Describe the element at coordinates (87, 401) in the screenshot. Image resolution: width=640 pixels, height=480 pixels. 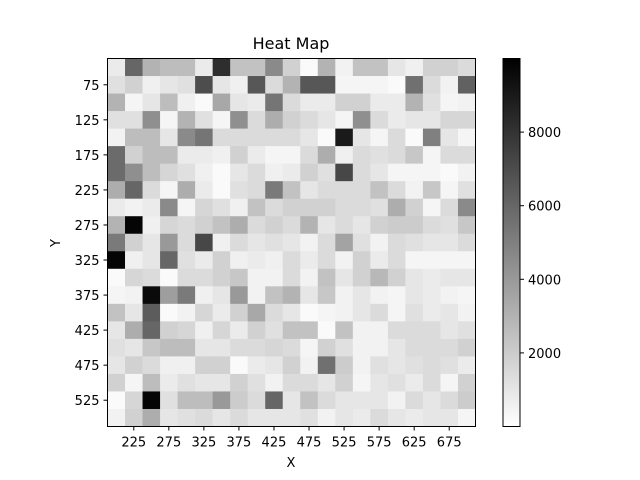
I see `y-tick-label: 525` at that location.